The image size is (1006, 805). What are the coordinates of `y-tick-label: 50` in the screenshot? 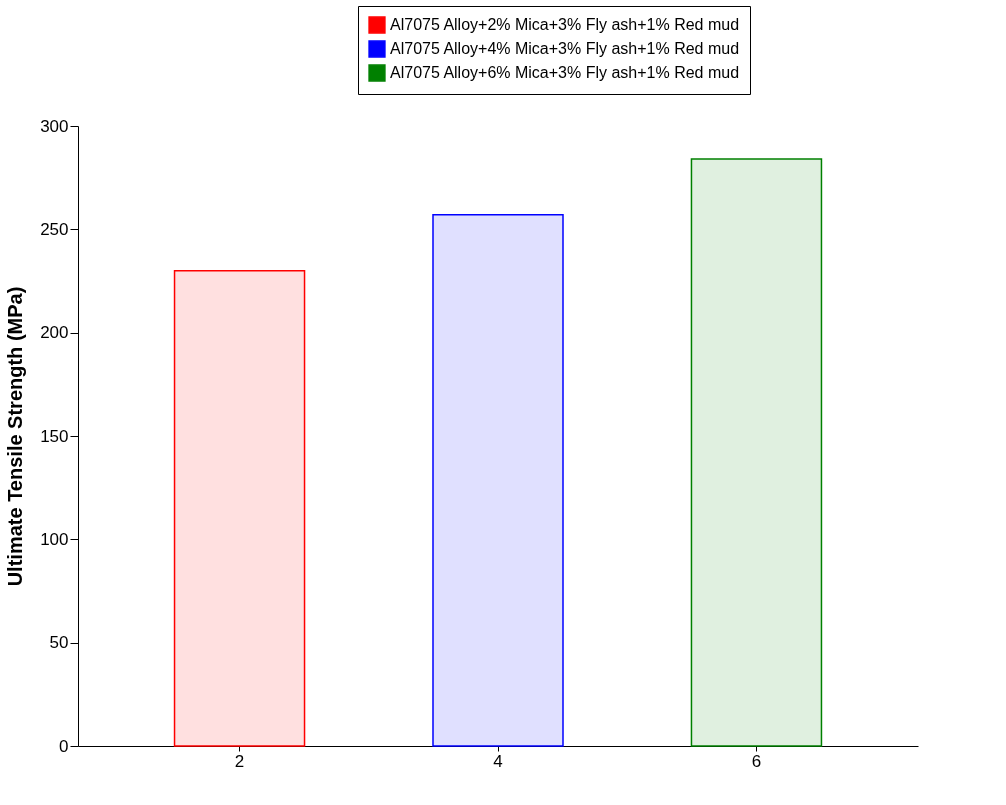 It's located at (59, 643).